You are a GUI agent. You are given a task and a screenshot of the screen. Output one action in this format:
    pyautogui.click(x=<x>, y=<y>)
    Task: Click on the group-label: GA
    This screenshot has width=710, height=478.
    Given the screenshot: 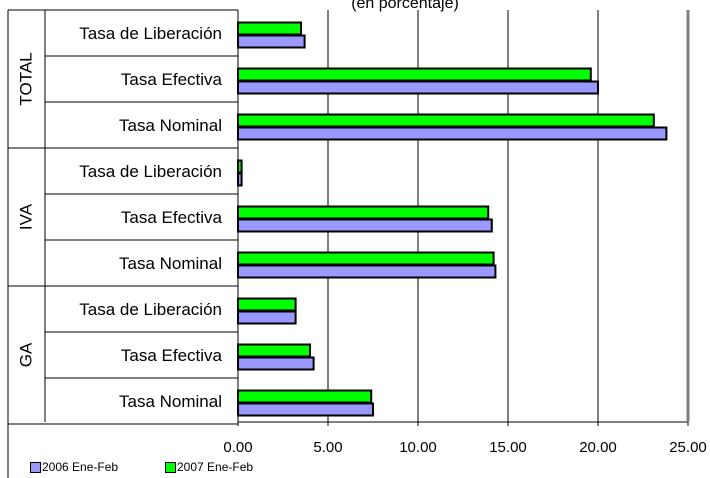 What is the action you would take?
    pyautogui.click(x=25, y=354)
    